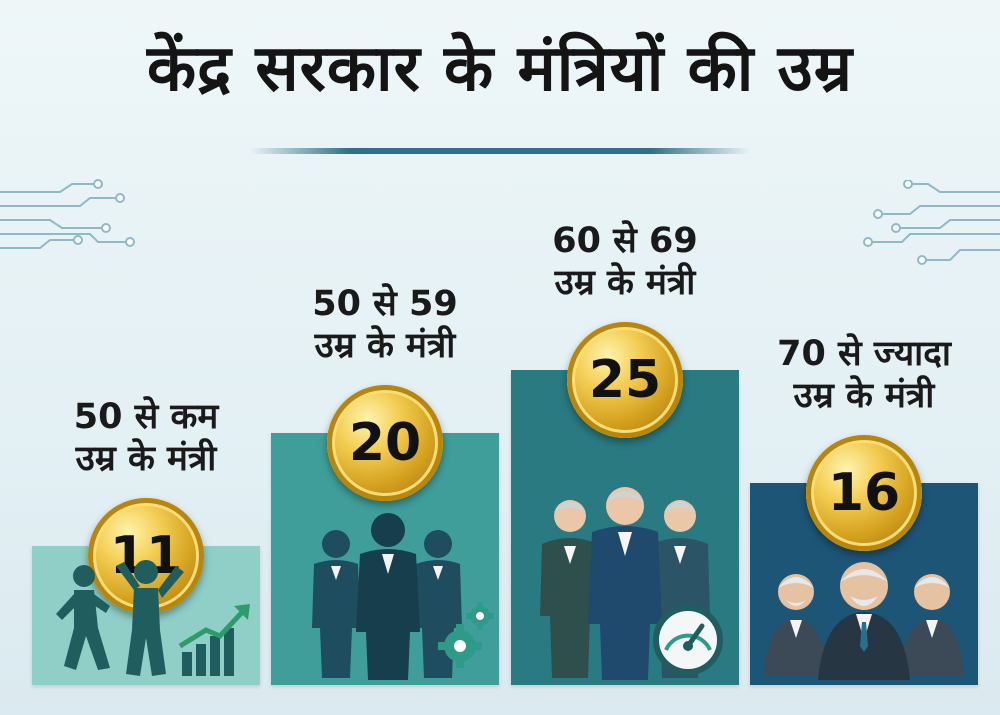 Image resolution: width=1000 pixels, height=715 pixels. Describe the element at coordinates (864, 621) in the screenshot. I see `elderly-leaders-icon` at that location.